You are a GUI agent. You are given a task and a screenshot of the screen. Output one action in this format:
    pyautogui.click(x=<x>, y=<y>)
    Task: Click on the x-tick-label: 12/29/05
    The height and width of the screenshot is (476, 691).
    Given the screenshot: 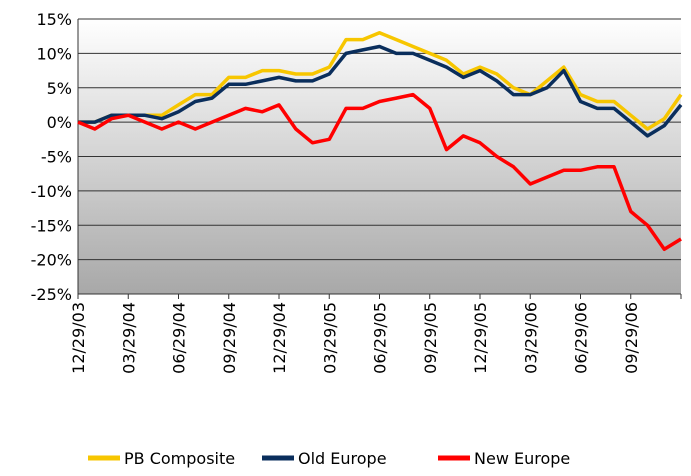 What is the action you would take?
    pyautogui.click(x=480, y=338)
    